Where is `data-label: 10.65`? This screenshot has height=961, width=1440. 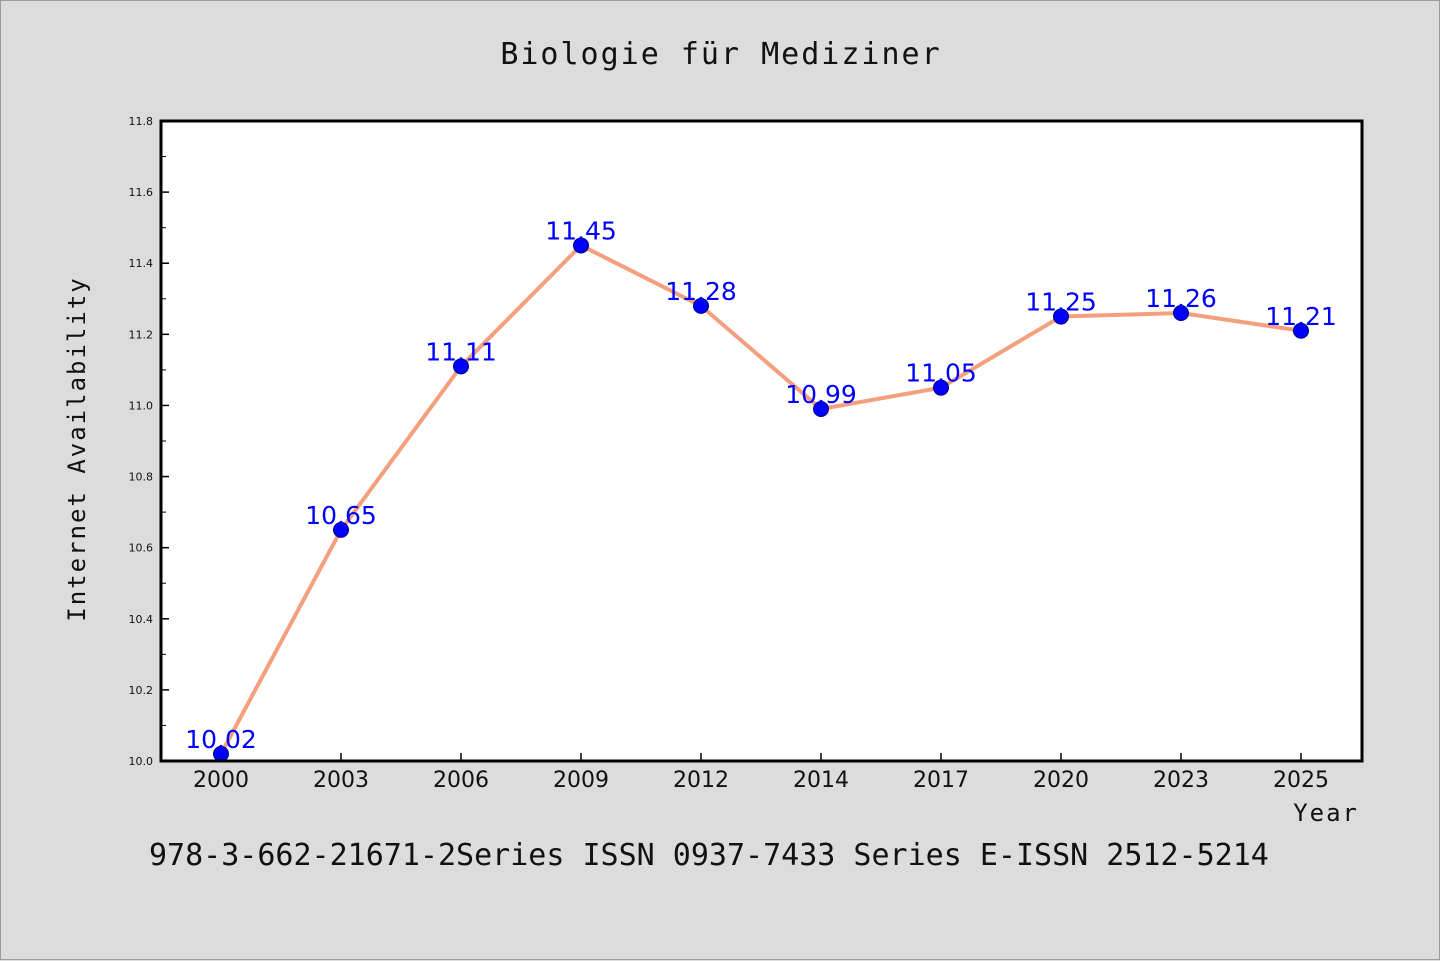 data-label: 10.65 is located at coordinates (341, 515).